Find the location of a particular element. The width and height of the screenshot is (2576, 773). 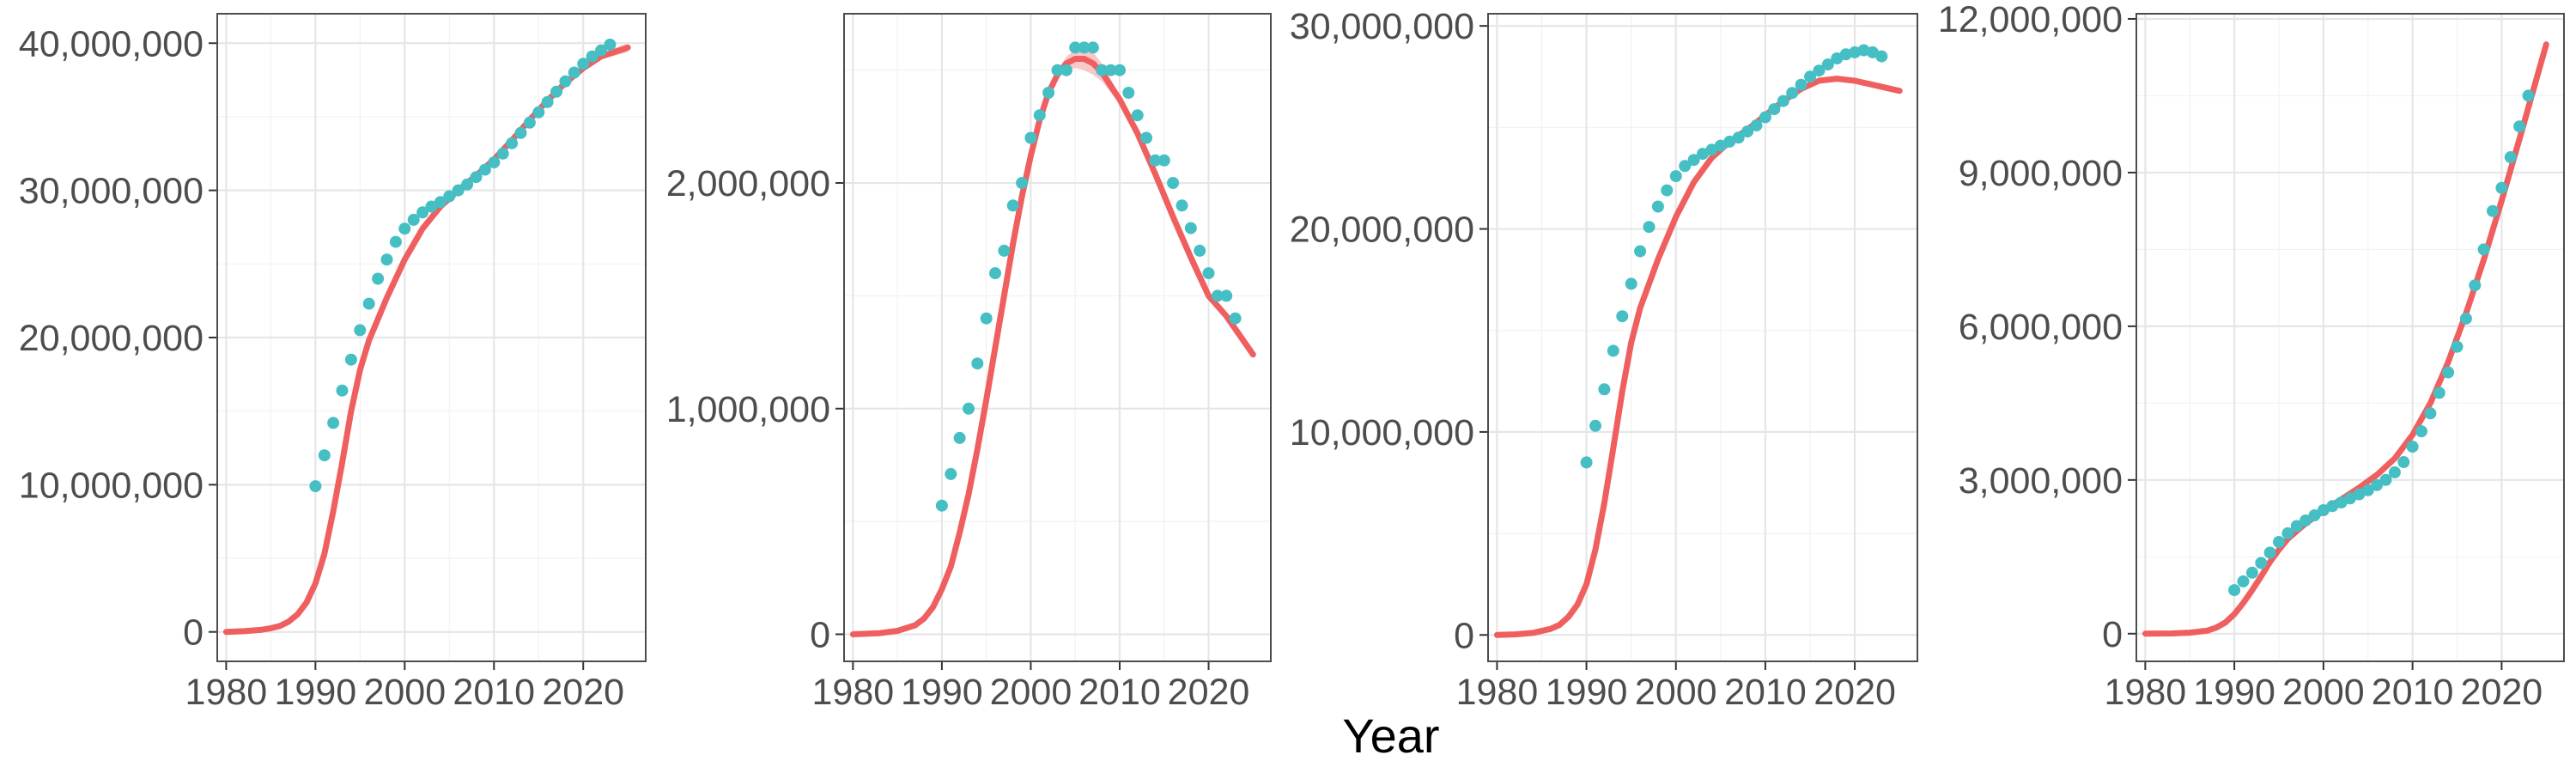

y-tick-label: 1,000,000 is located at coordinates (748, 409).